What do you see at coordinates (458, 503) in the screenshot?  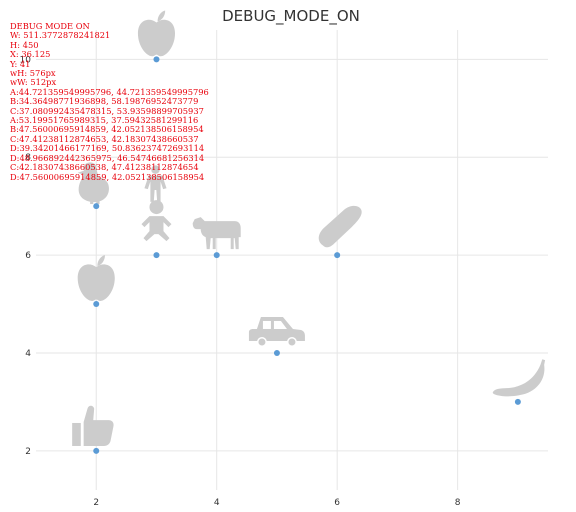 I see `x-tick-label: 8` at bounding box center [458, 503].